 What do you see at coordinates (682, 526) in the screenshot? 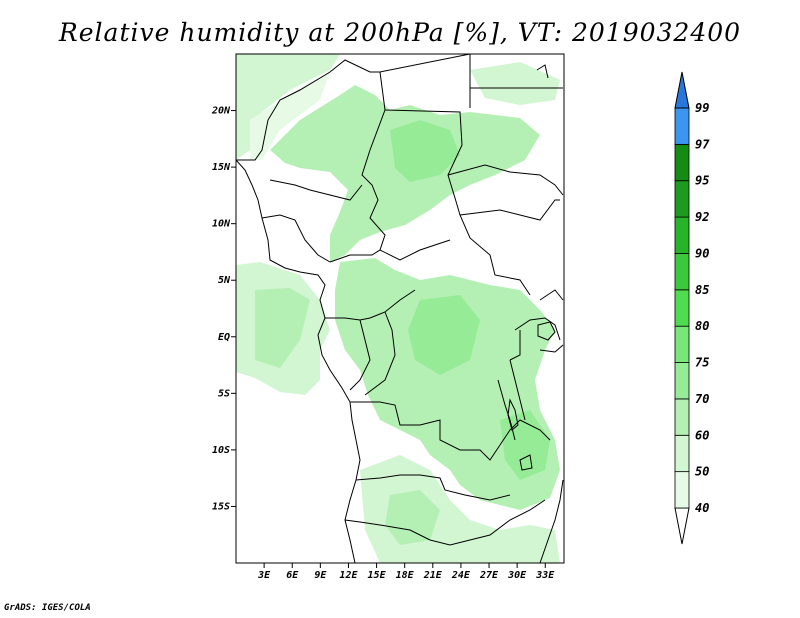
I see `colorbar-below-triangle` at bounding box center [682, 526].